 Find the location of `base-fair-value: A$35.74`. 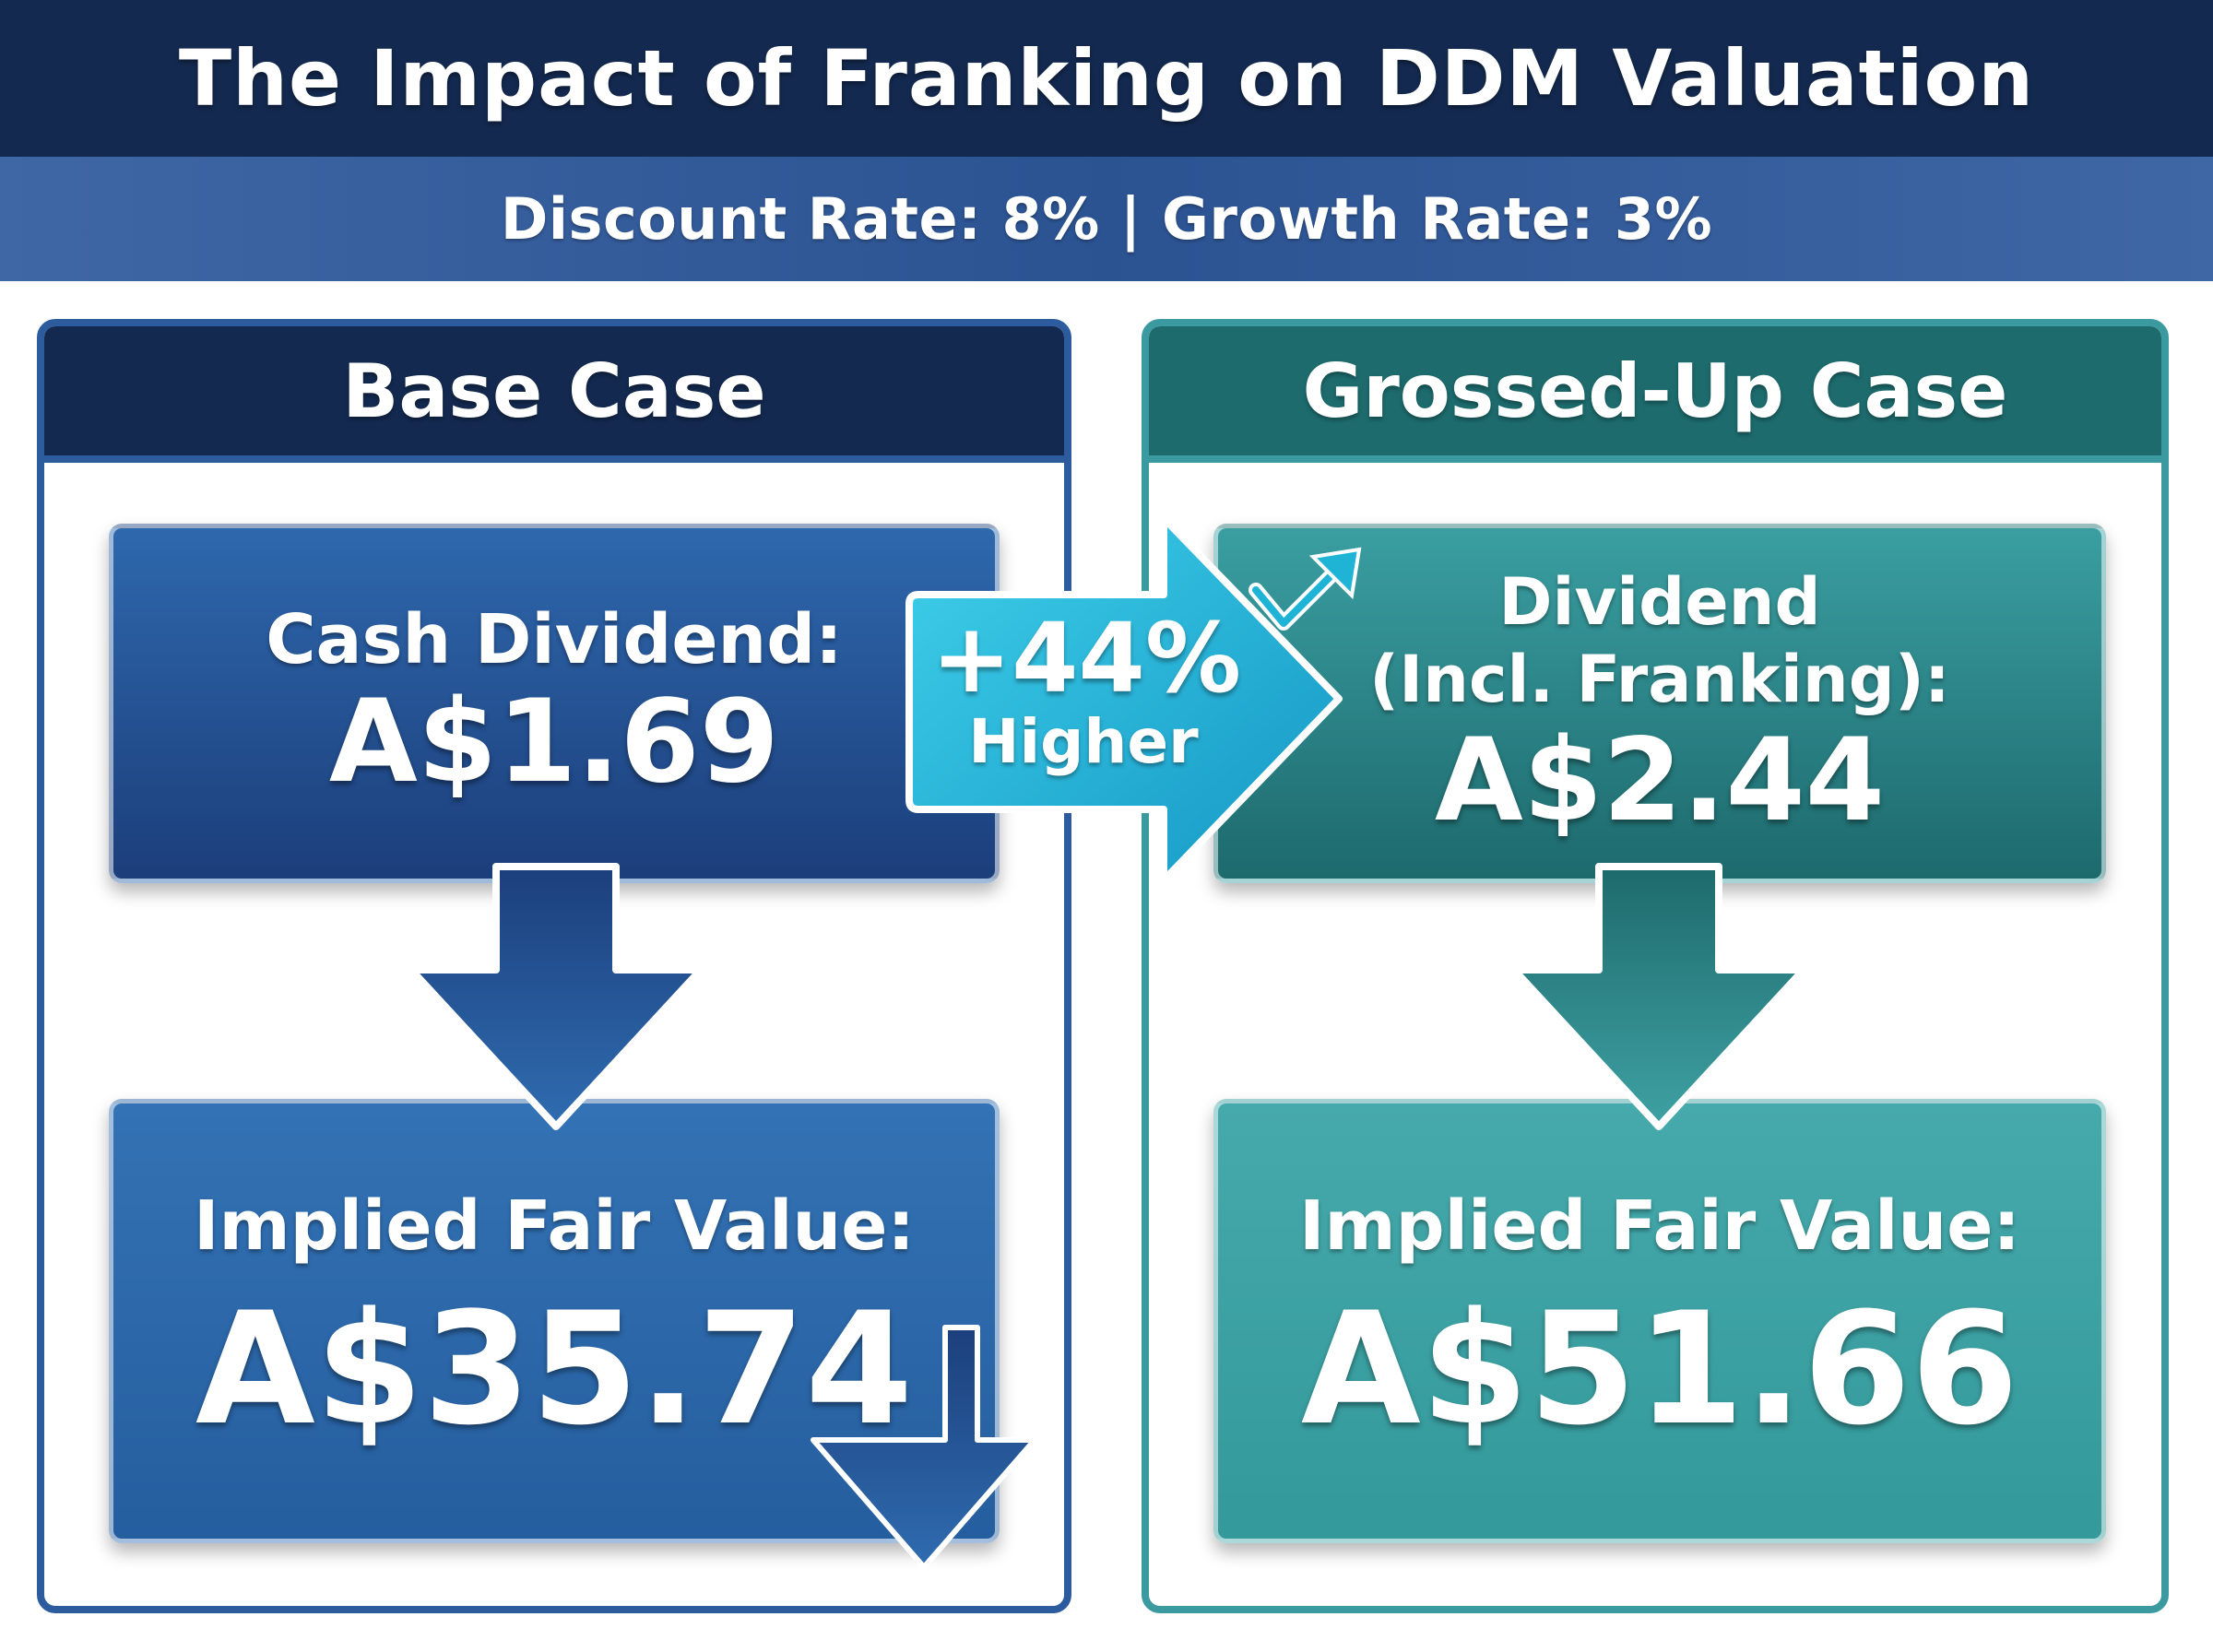

base-fair-value: A$35.74 is located at coordinates (554, 1369).